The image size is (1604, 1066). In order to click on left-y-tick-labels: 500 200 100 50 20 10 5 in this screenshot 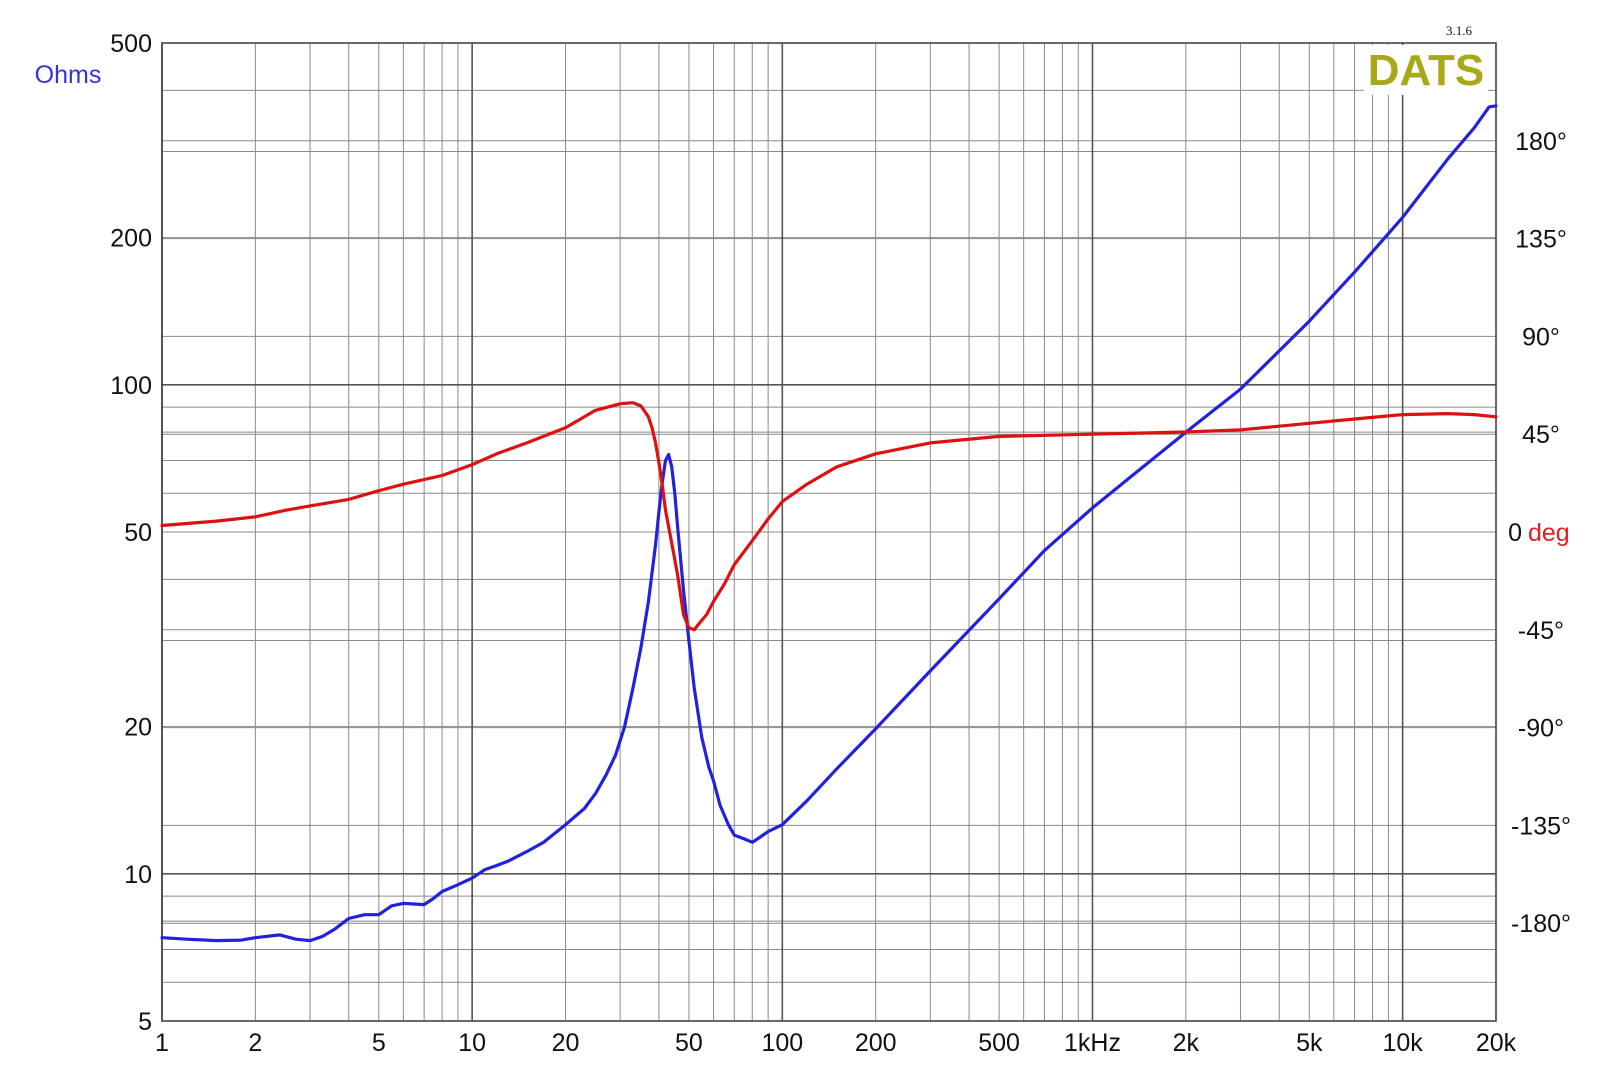, I will do `click(131, 533)`.